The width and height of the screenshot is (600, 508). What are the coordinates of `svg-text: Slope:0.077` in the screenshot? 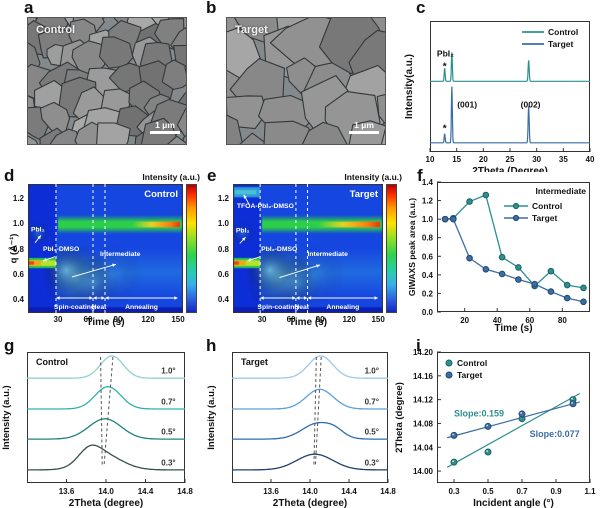 It's located at (555, 434).